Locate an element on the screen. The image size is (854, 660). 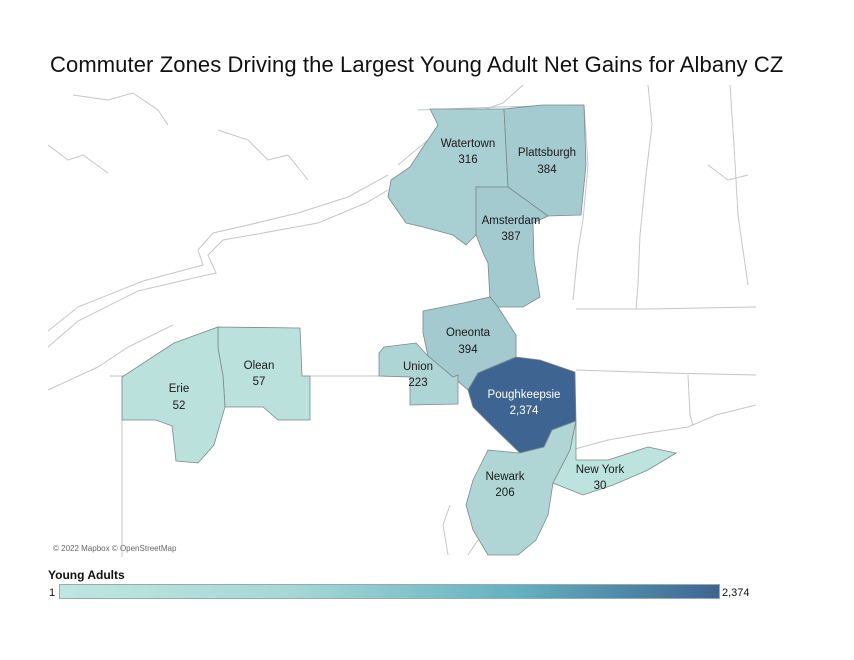
zone-union is located at coordinates (418, 374).